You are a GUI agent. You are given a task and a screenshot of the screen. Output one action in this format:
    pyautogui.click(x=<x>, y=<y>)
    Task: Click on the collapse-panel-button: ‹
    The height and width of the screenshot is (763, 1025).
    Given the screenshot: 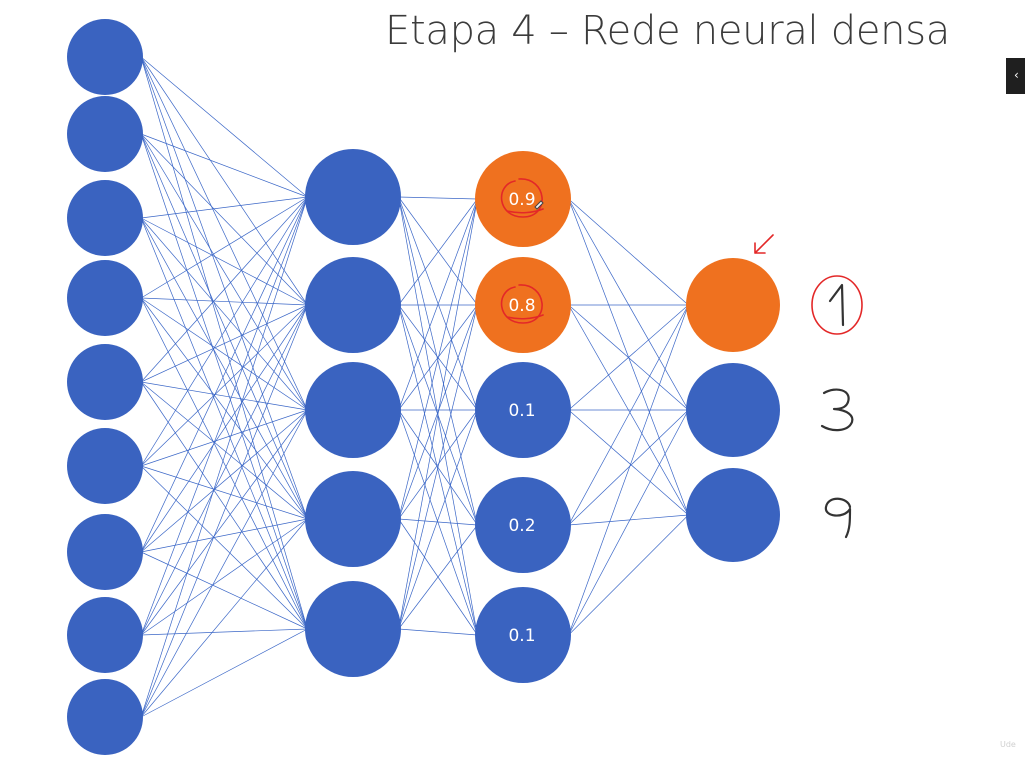 What is the action you would take?
    pyautogui.click(x=1015, y=76)
    